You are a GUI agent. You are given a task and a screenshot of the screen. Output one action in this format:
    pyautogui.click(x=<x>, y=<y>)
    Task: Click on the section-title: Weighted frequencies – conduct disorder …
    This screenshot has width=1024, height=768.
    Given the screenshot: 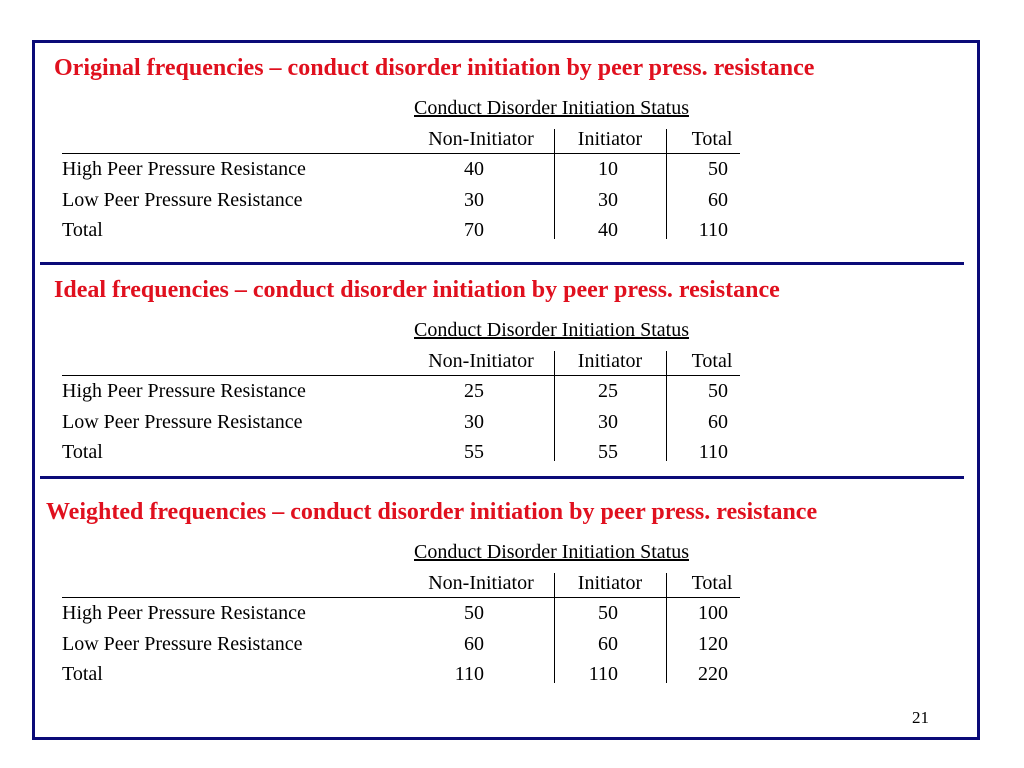 What is the action you would take?
    pyautogui.click(x=432, y=512)
    